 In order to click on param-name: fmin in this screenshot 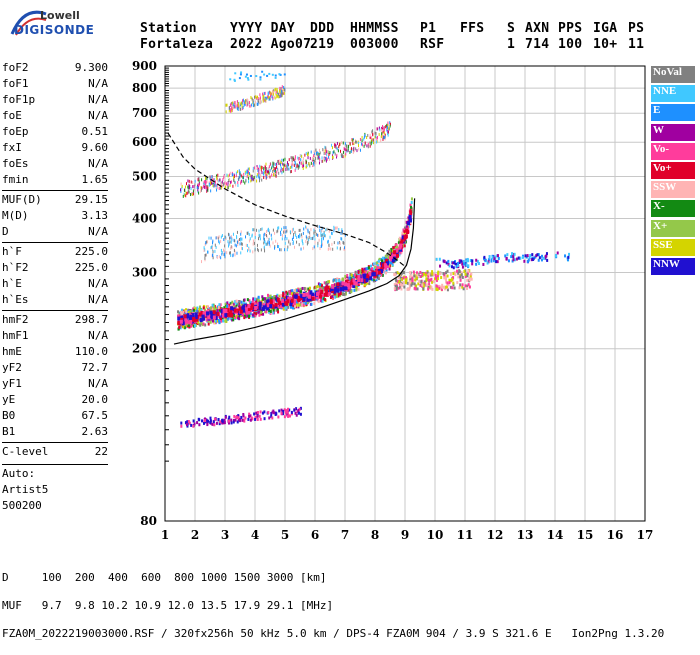, I will do `click(15, 179)`.